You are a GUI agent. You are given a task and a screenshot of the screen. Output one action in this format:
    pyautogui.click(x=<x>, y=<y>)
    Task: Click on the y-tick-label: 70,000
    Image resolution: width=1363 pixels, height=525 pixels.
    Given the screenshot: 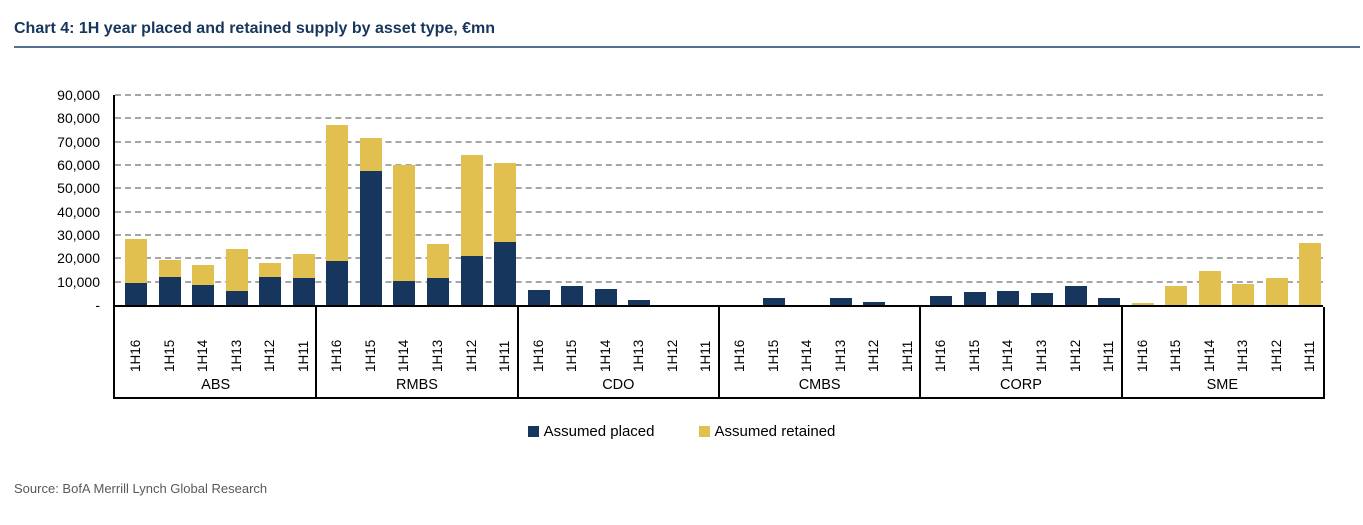 What is the action you would take?
    pyautogui.click(x=78, y=141)
    